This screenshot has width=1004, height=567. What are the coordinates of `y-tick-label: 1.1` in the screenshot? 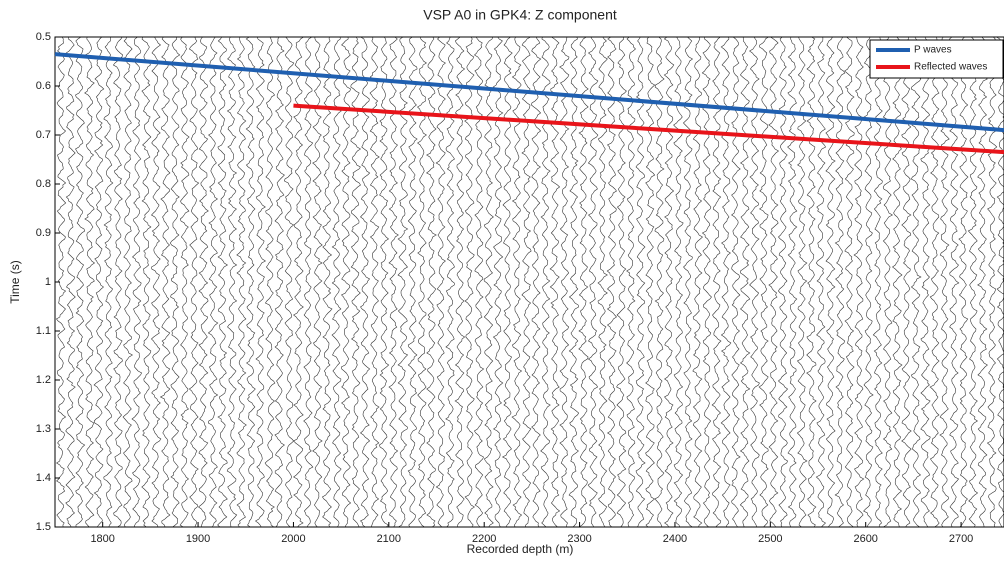 It's located at (43, 331).